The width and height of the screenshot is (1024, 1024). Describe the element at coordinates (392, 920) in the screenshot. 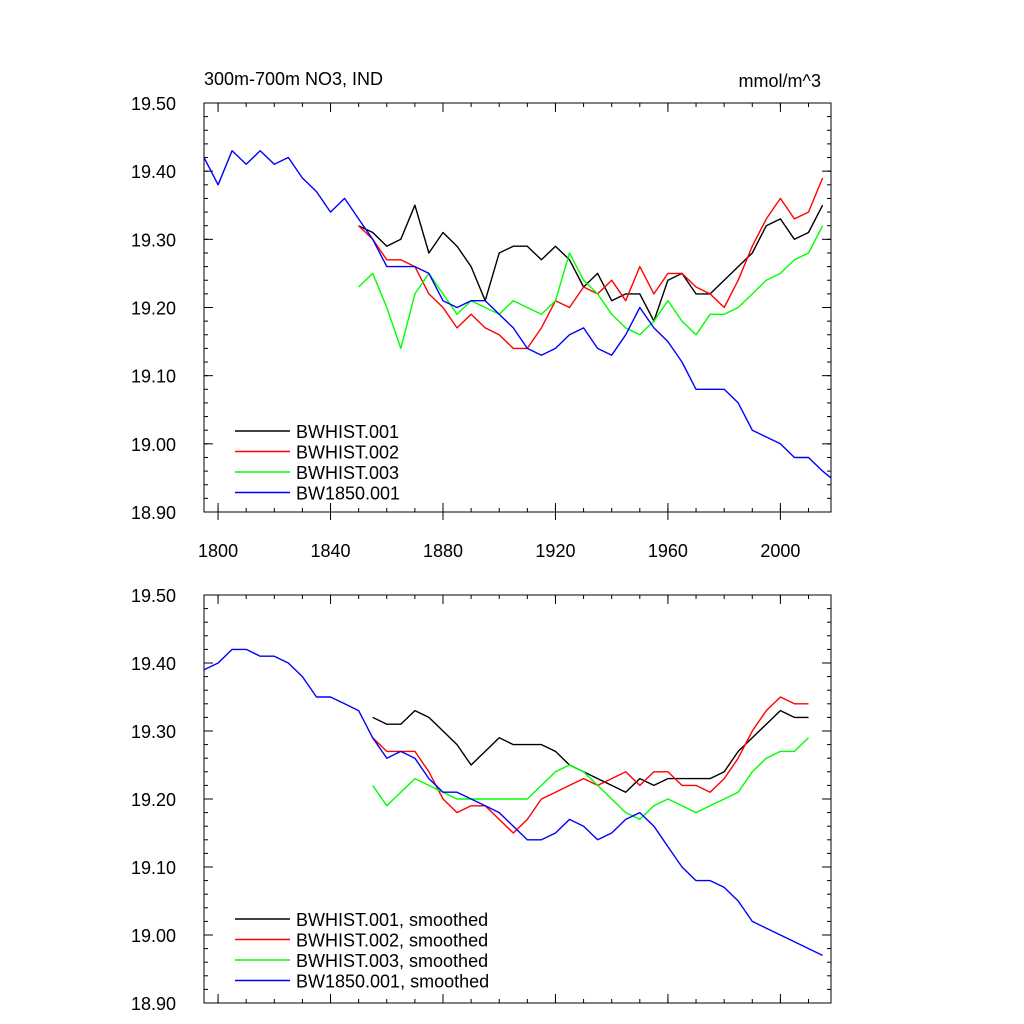

I see `legend-label: BWHIST.001, smoothed` at that location.